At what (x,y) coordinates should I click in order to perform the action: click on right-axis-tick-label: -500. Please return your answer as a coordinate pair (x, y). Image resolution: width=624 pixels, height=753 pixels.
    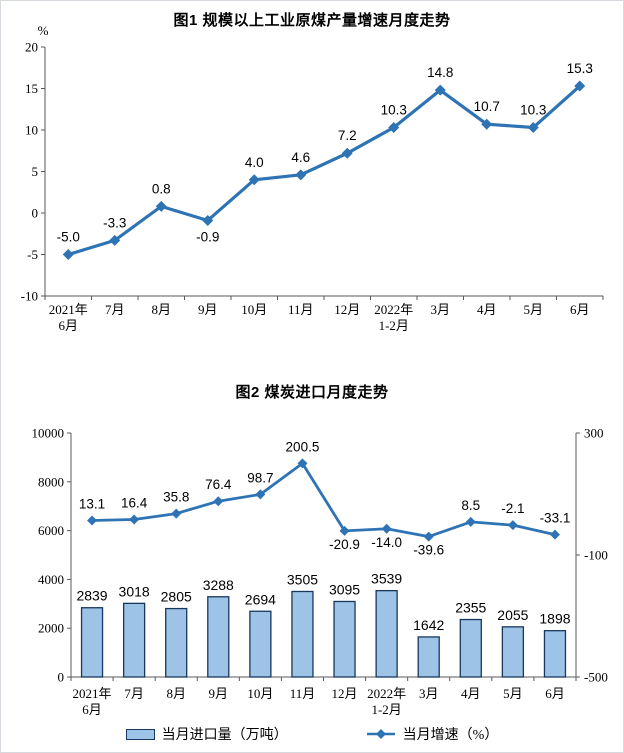
    Looking at the image, I should click on (596, 677).